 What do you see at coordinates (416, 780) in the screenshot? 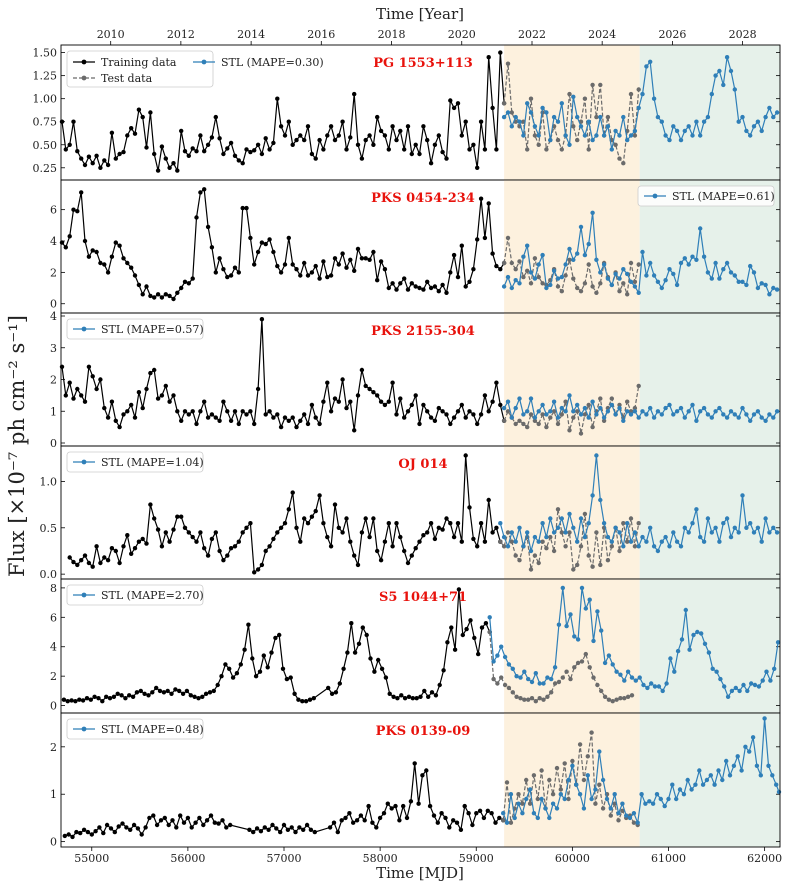
I see `panel-6: 0 1 2 PKS 0139-09 STL (MAPE=0.48)` at bounding box center [416, 780].